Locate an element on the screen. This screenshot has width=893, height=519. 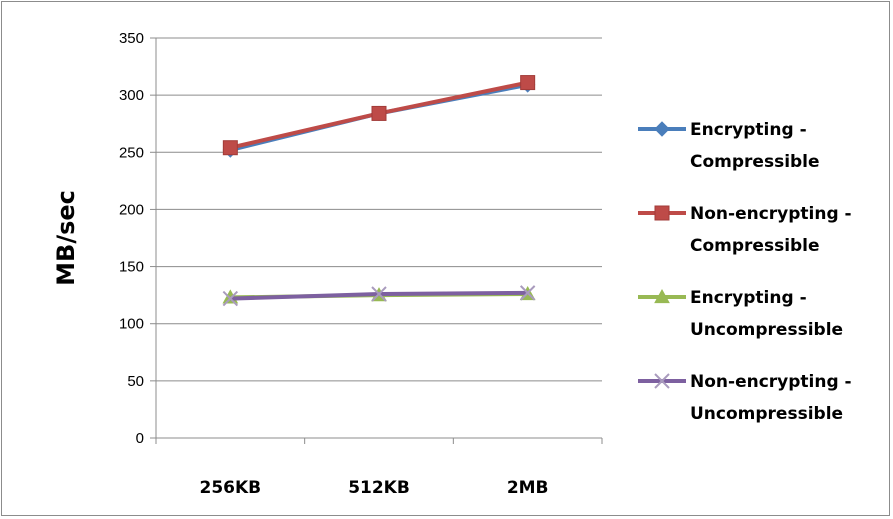
legend-item: Encrypting - Compressible is located at coordinates (729, 146).